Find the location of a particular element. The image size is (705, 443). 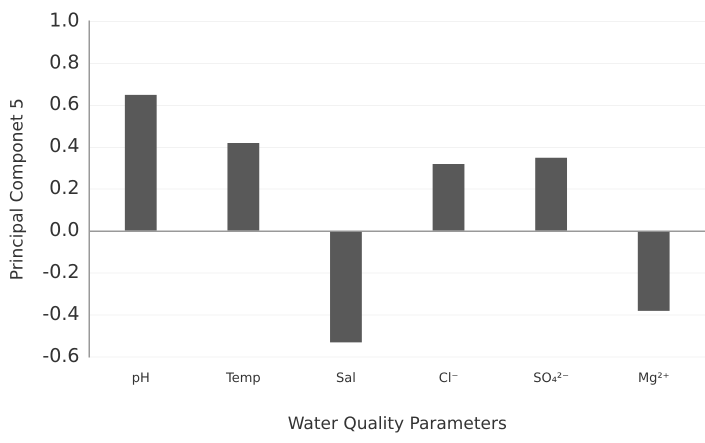

y-tick-label: 1.0 is located at coordinates (64, 20).